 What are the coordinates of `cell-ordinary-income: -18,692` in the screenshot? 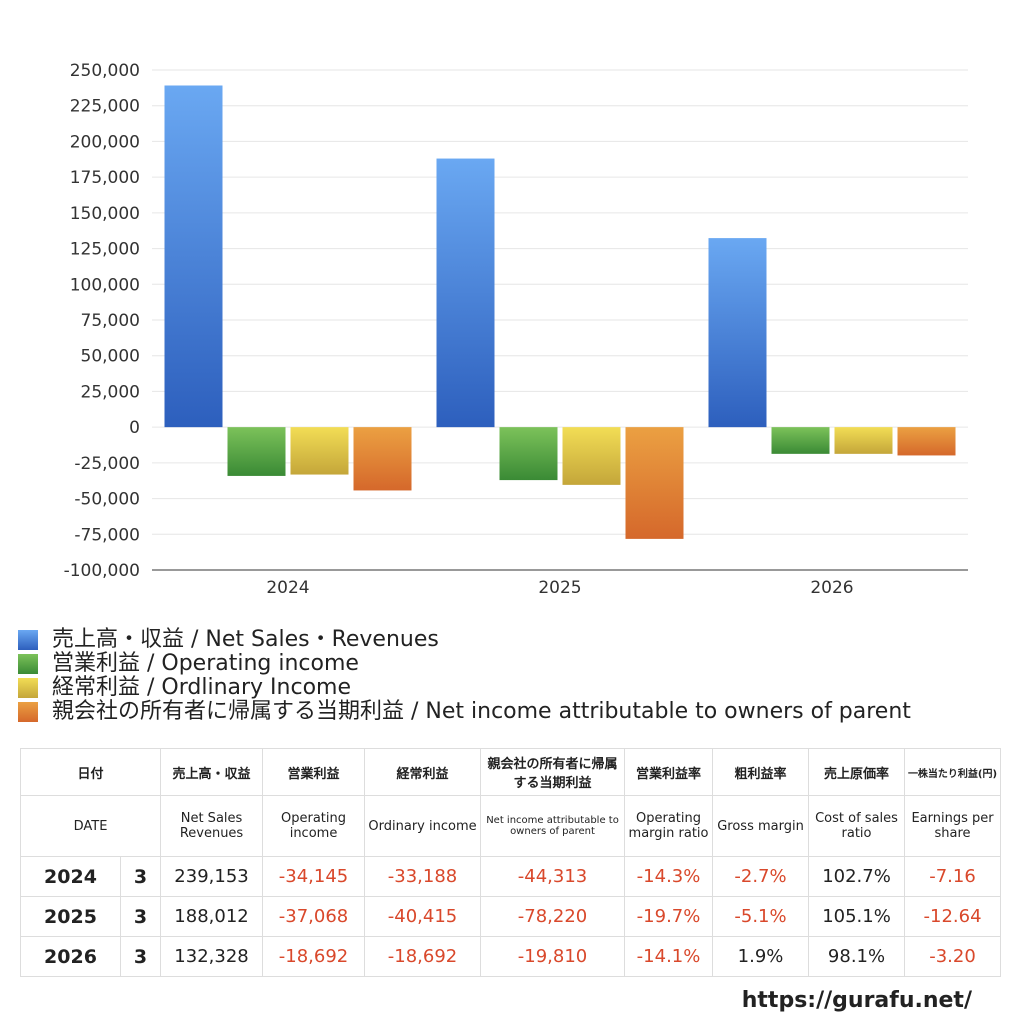 It's located at (423, 956).